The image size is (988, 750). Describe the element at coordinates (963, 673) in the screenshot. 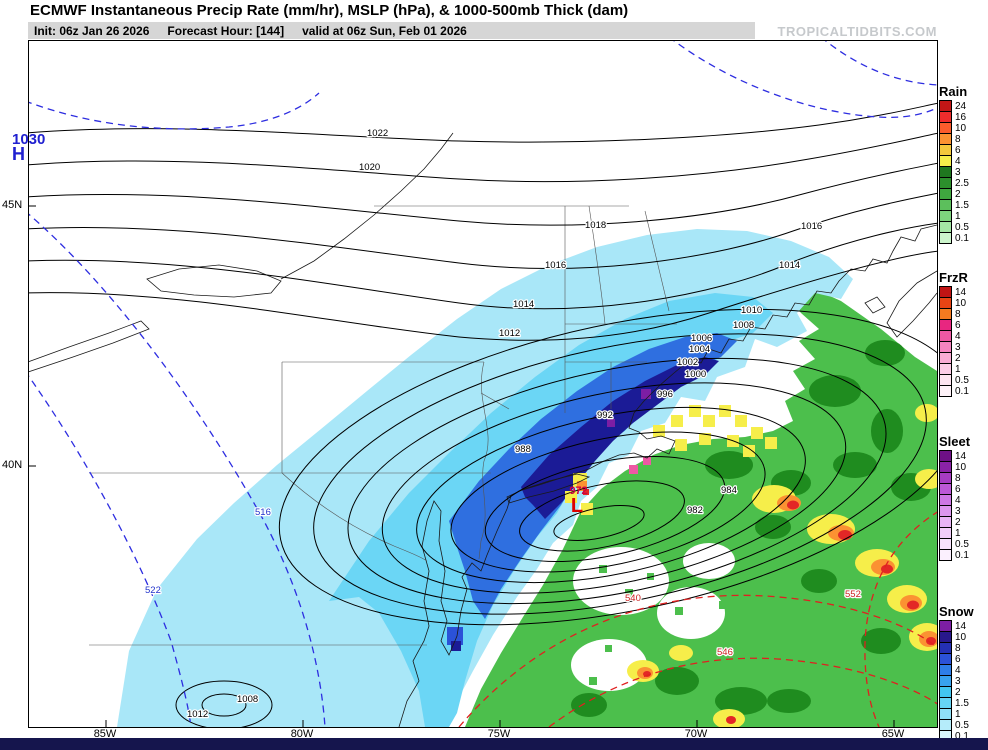

I see `legend-scale-snow: Snow 14 10 8 6 4 3 2 1.5 1 0.5 0.1` at that location.